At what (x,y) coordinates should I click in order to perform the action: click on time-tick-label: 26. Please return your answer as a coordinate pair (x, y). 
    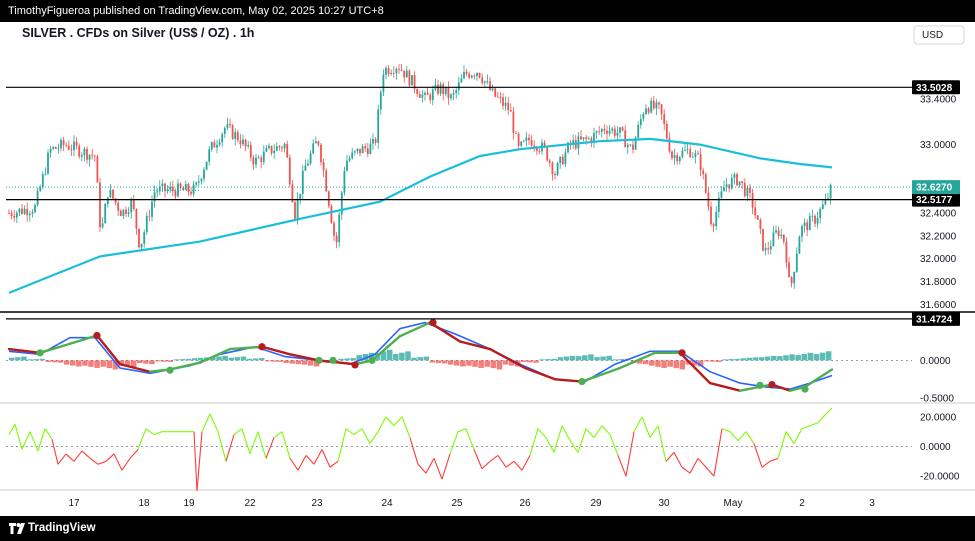
    Looking at the image, I should click on (525, 503).